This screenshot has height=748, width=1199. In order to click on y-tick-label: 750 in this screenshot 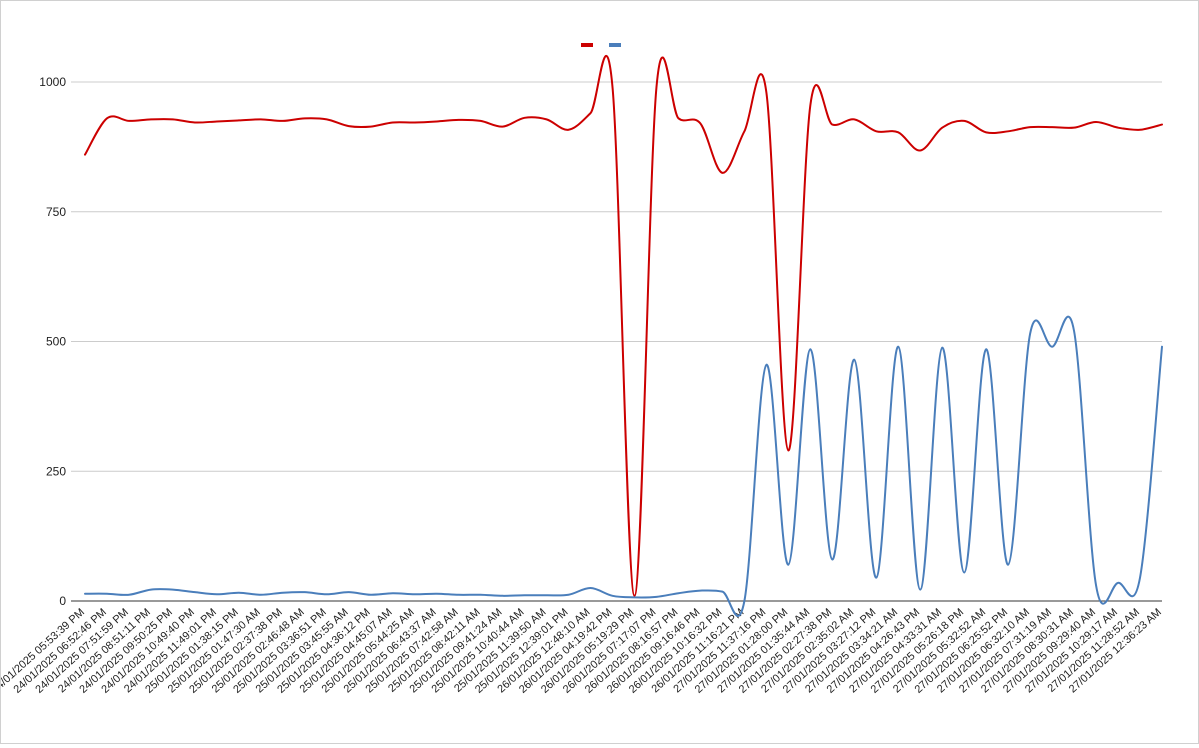, I will do `click(56, 212)`.